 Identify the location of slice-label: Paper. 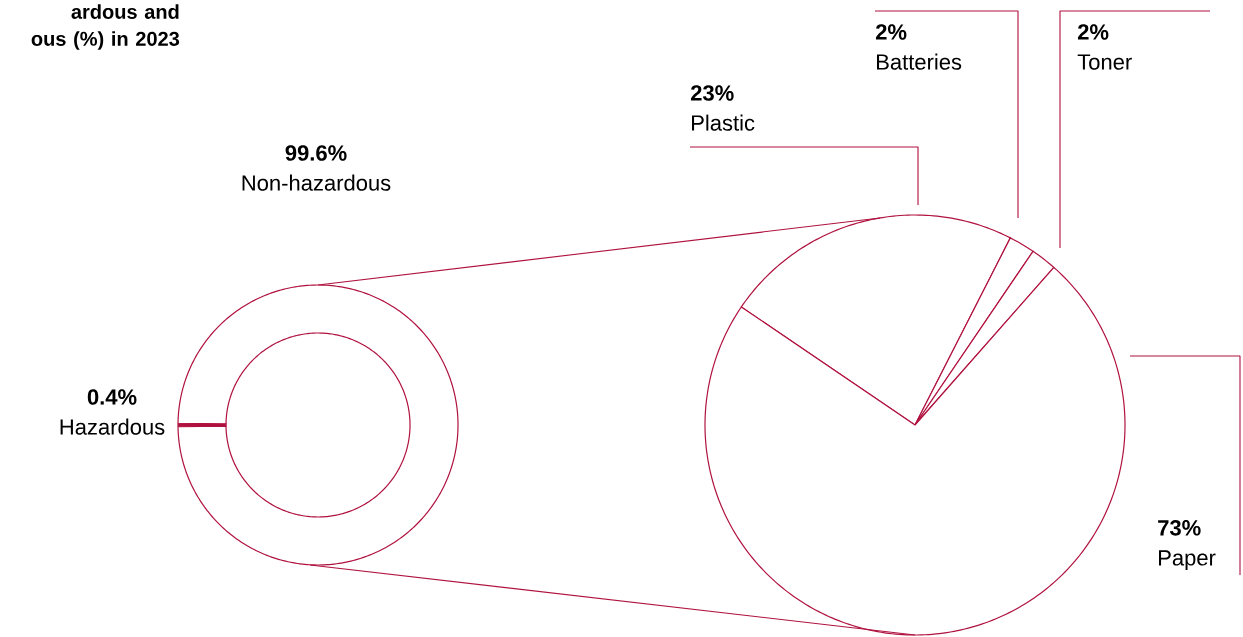
(1187, 560).